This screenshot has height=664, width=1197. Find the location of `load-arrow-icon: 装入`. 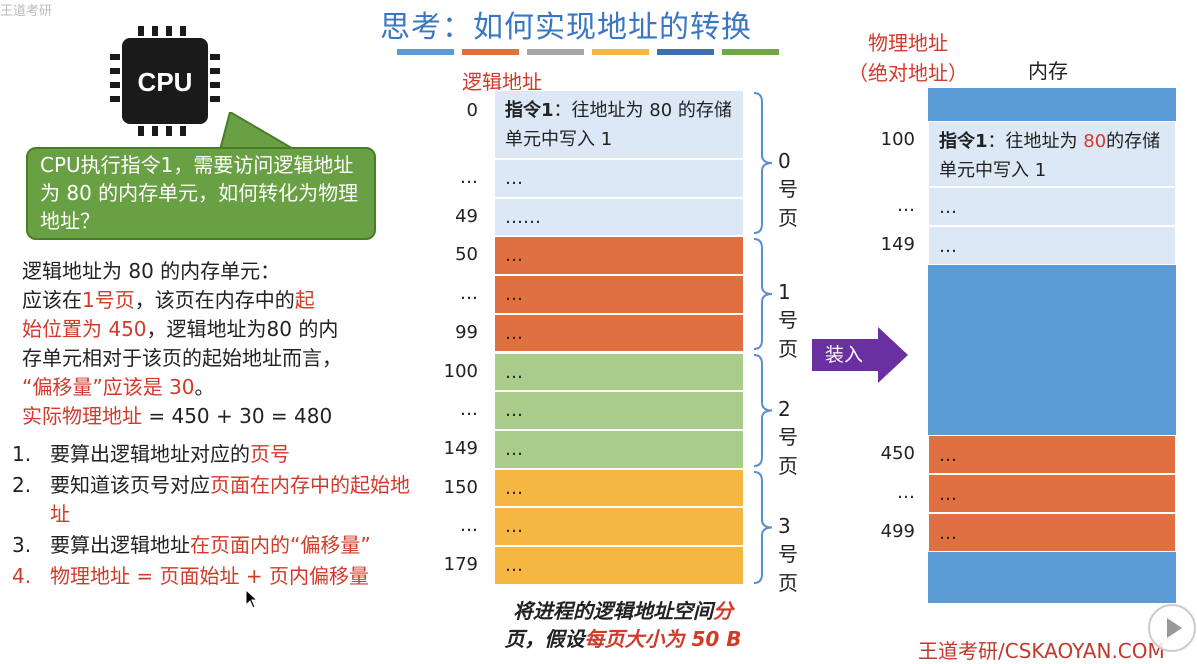

load-arrow-icon: 装入 is located at coordinates (860, 355).